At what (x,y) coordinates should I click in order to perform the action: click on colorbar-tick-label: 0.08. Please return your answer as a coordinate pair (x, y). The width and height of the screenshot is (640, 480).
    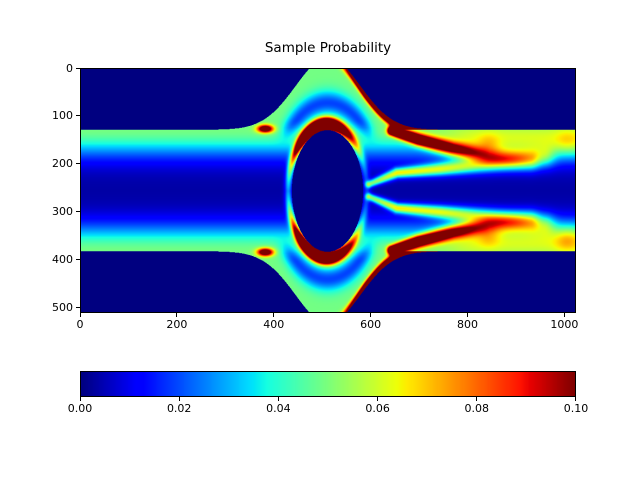
    Looking at the image, I should click on (477, 408).